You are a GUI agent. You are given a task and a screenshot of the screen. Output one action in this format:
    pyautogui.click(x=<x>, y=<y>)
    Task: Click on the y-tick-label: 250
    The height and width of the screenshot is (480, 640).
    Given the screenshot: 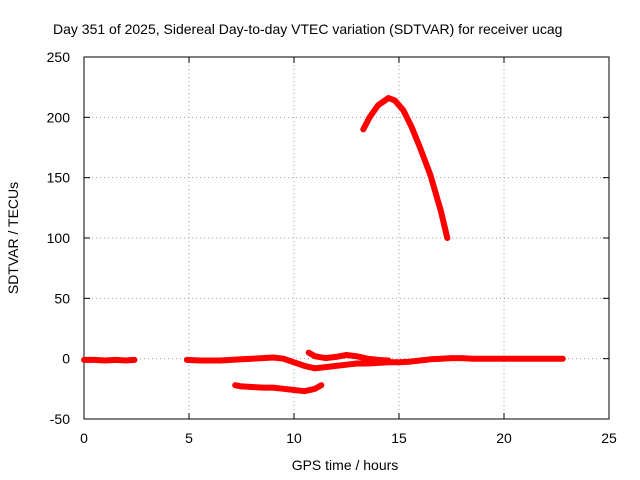 What is the action you would take?
    pyautogui.click(x=59, y=57)
    